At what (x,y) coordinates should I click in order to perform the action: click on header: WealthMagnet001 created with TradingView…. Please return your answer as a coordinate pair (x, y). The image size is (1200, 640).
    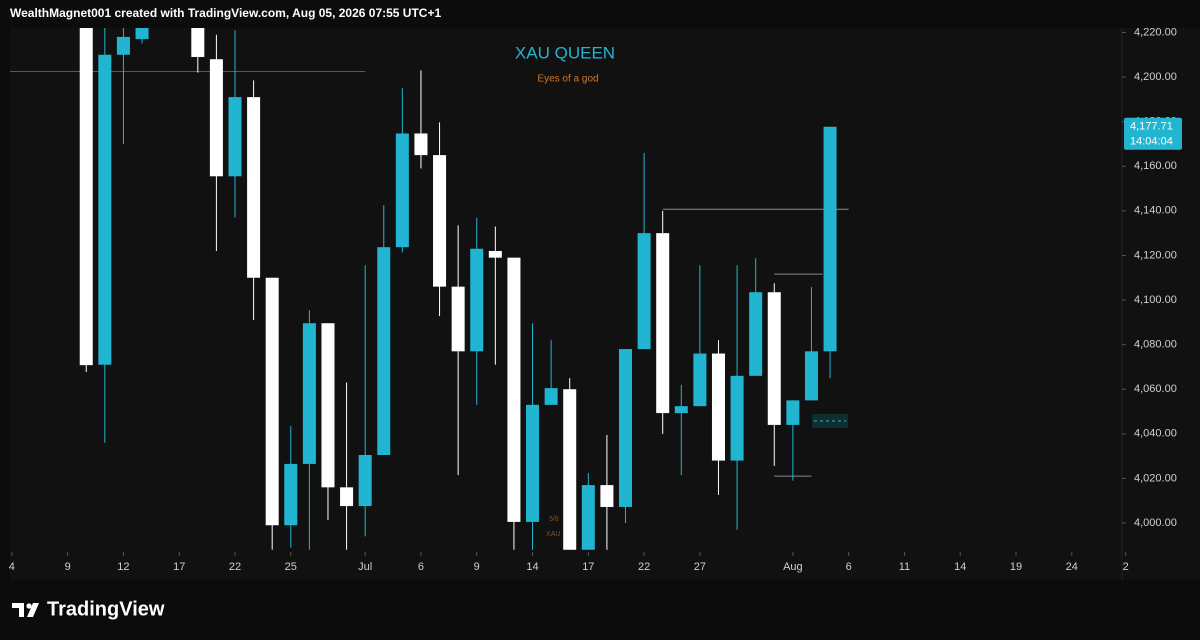
    Looking at the image, I should click on (225, 13).